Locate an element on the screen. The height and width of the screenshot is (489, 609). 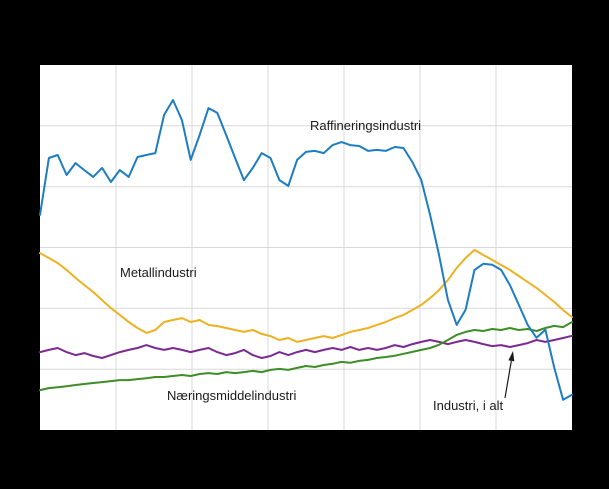
annotation-raffineringsindustri: Raffineringsindustri is located at coordinates (365, 125).